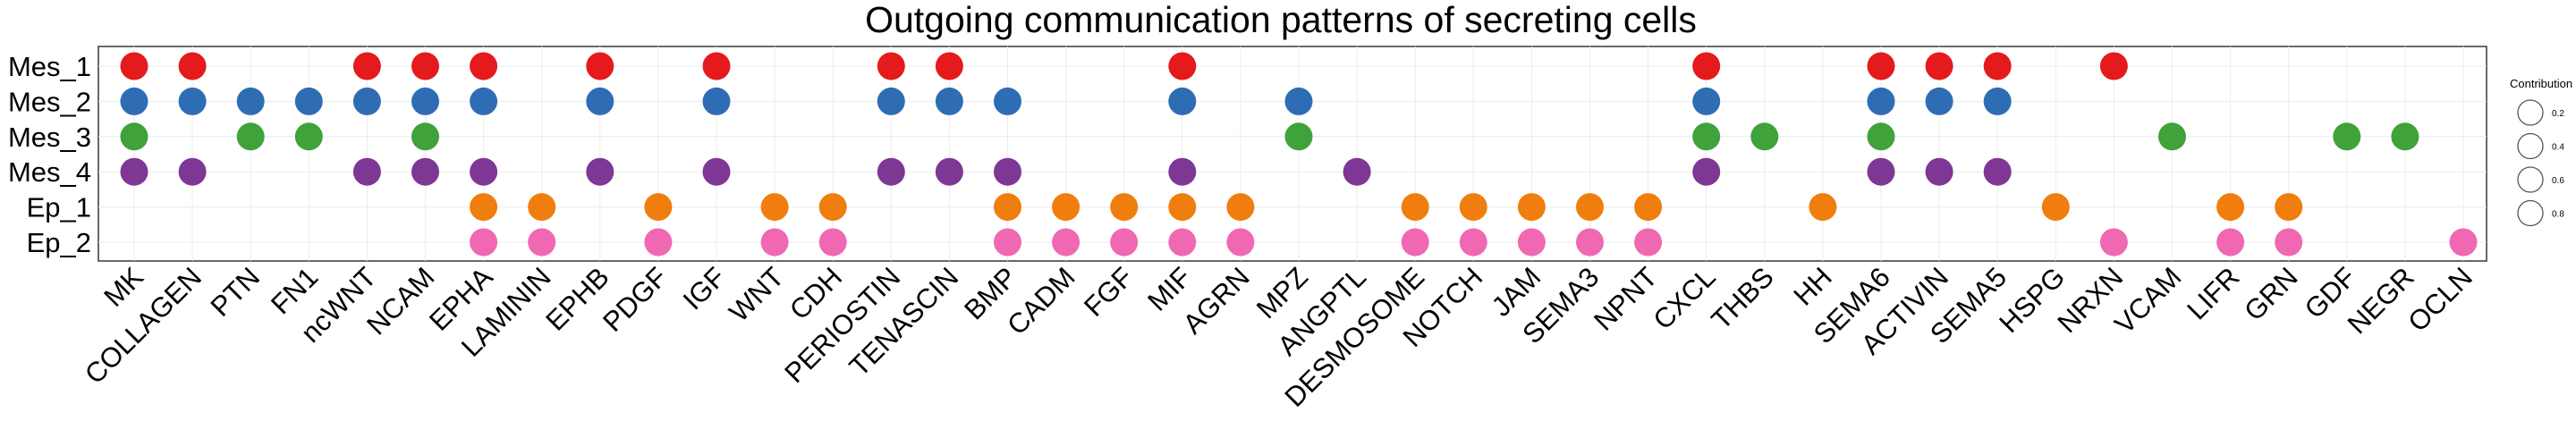 The width and height of the screenshot is (2576, 429). Describe the element at coordinates (2147, 301) in the screenshot. I see `x-tick-label: VCAM` at that location.